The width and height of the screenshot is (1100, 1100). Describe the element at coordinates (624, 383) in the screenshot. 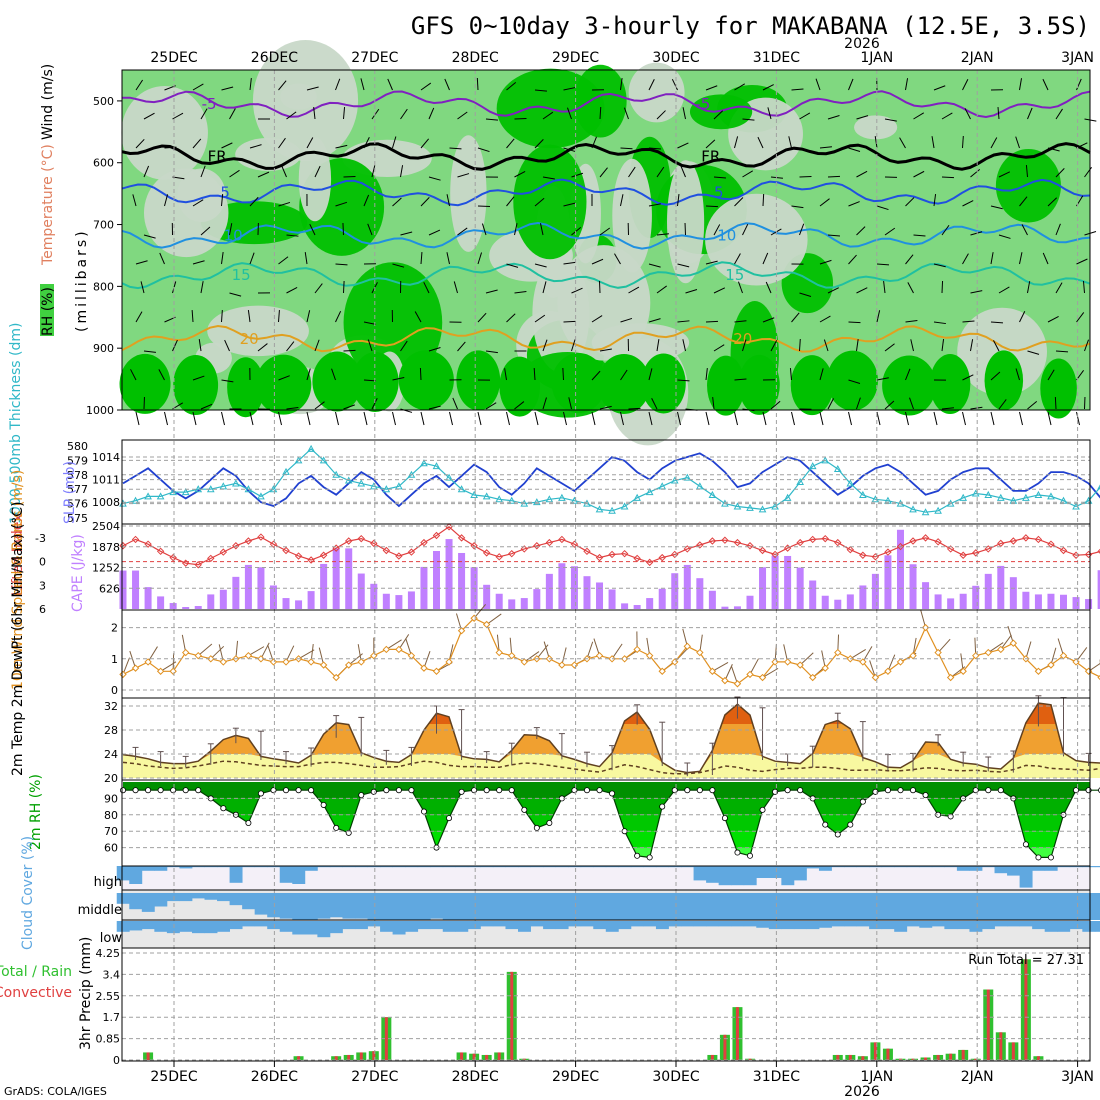

I see `moist-air-patch` at that location.